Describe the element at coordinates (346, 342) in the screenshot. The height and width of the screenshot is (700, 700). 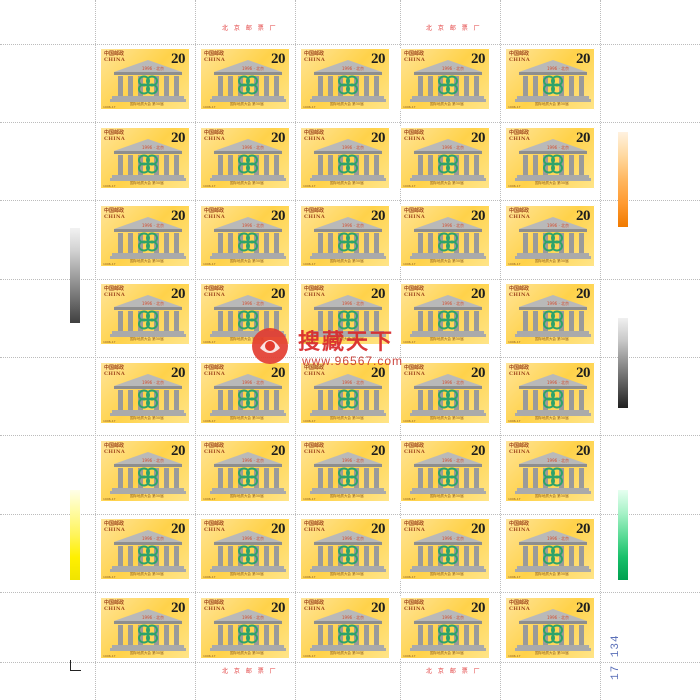
I see `watermark-title: 搜藏天下` at that location.